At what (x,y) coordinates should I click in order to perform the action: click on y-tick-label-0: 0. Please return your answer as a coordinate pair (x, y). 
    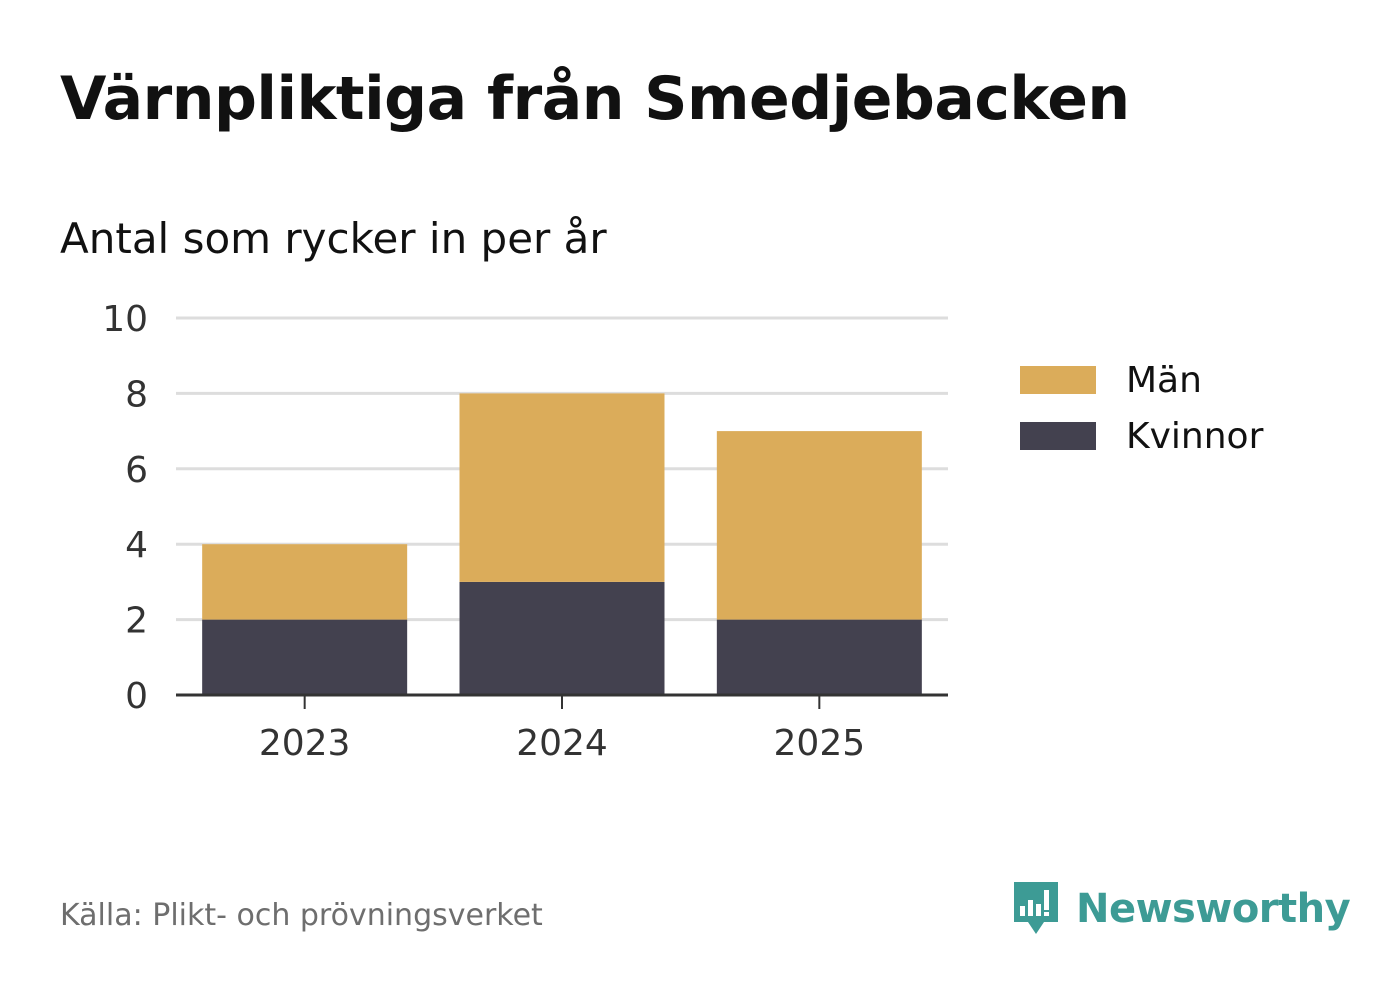
    Looking at the image, I should click on (136, 696).